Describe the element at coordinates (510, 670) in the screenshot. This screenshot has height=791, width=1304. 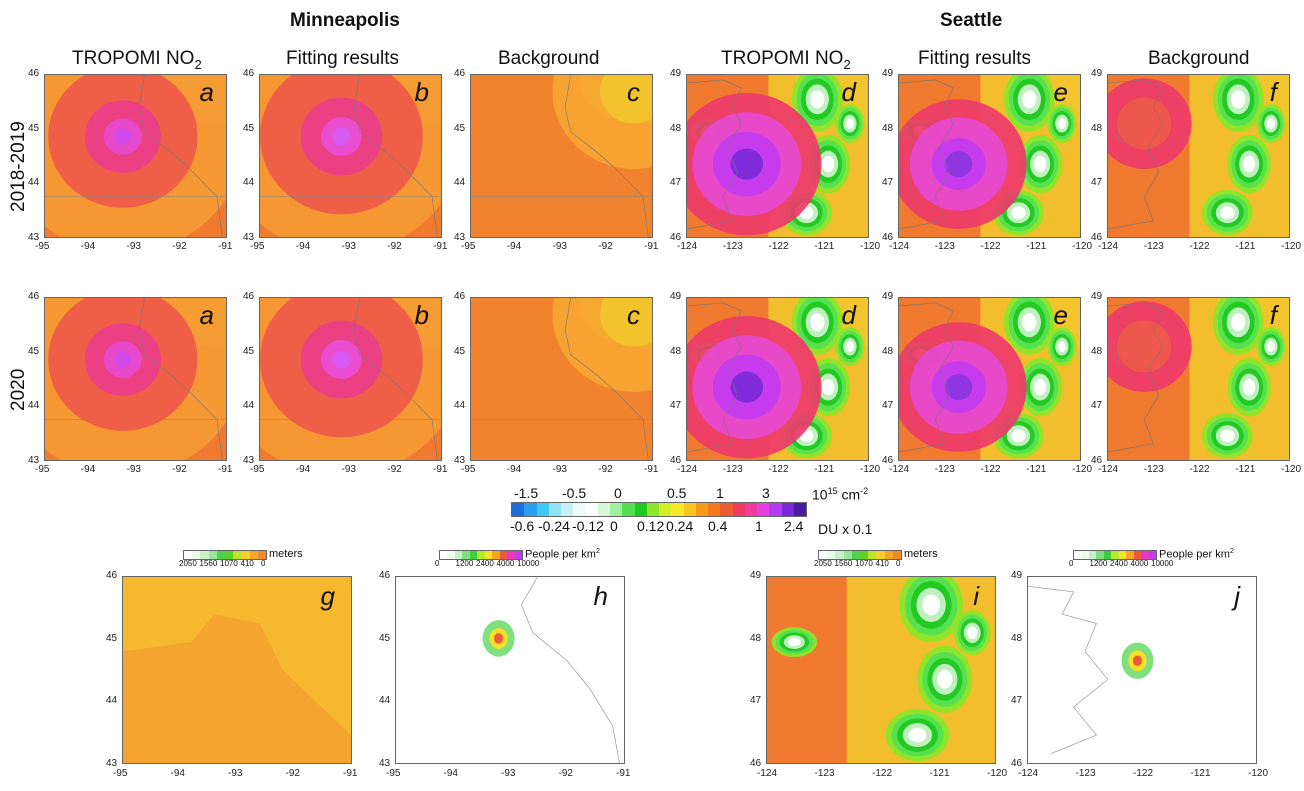
I see `map-minneapolis-population: h` at that location.